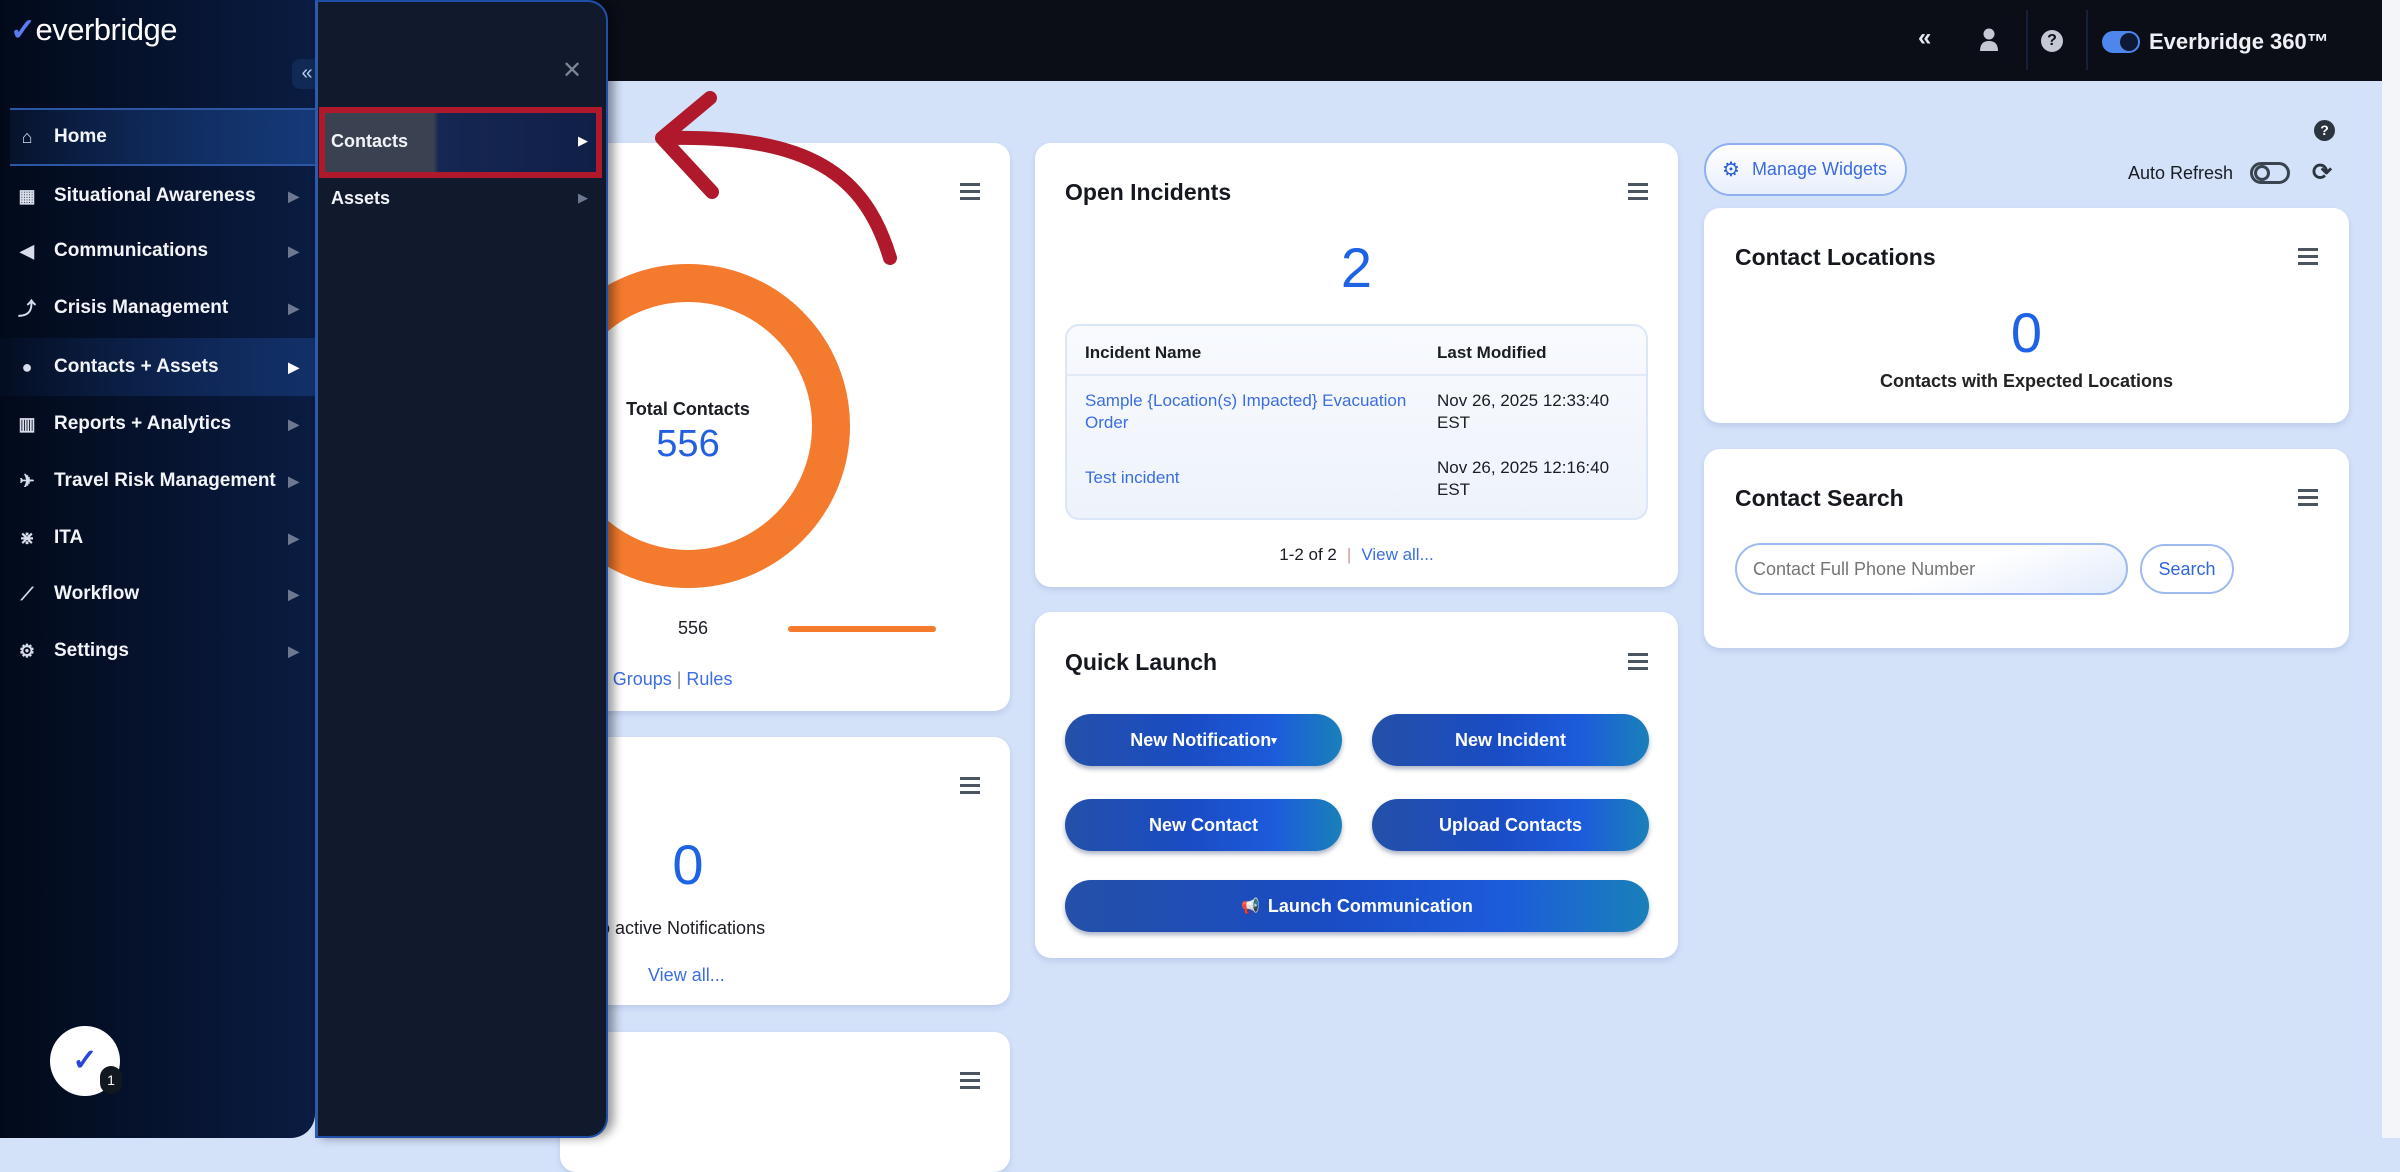 Image resolution: width=2400 pixels, height=1172 pixels. Describe the element at coordinates (27, 423) in the screenshot. I see `bar-chart-icon: ▥` at that location.